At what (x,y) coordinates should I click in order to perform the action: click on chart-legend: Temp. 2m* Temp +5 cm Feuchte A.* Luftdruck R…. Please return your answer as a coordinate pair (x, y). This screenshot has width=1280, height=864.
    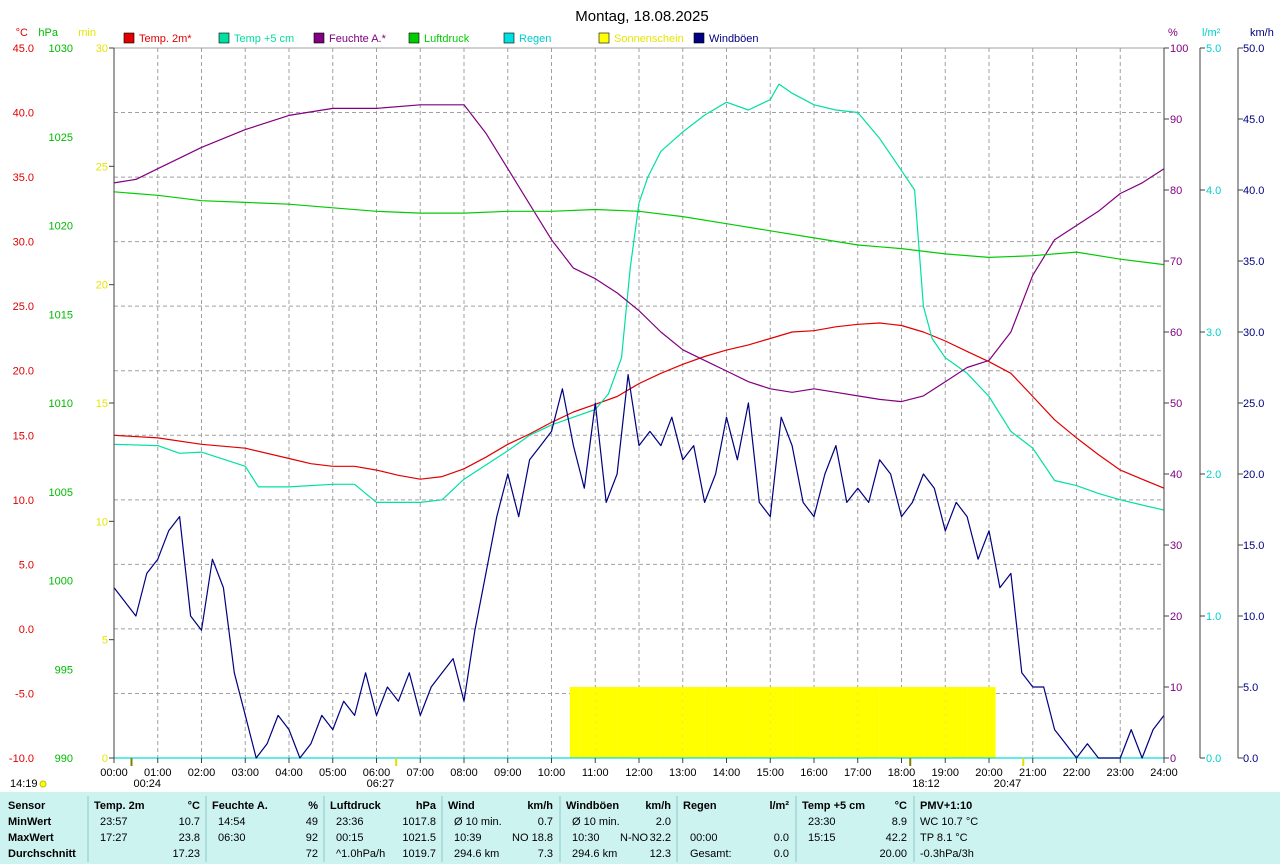
    Looking at the image, I should click on (441, 38).